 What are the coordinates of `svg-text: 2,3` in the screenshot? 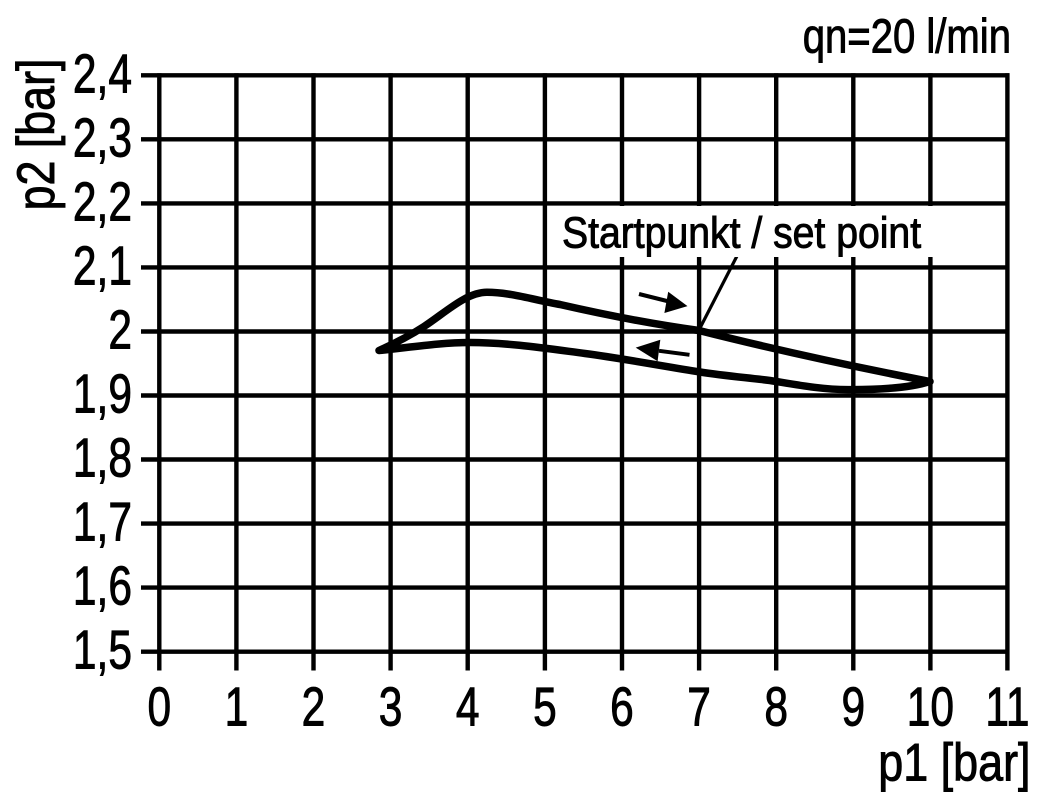 It's located at (102, 138).